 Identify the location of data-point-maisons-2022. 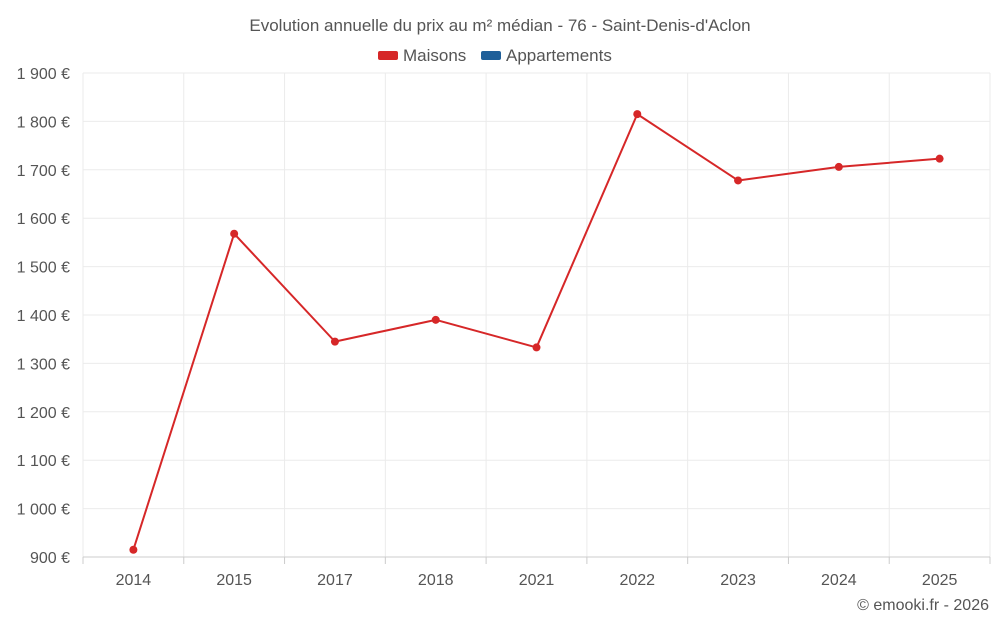
(637, 114).